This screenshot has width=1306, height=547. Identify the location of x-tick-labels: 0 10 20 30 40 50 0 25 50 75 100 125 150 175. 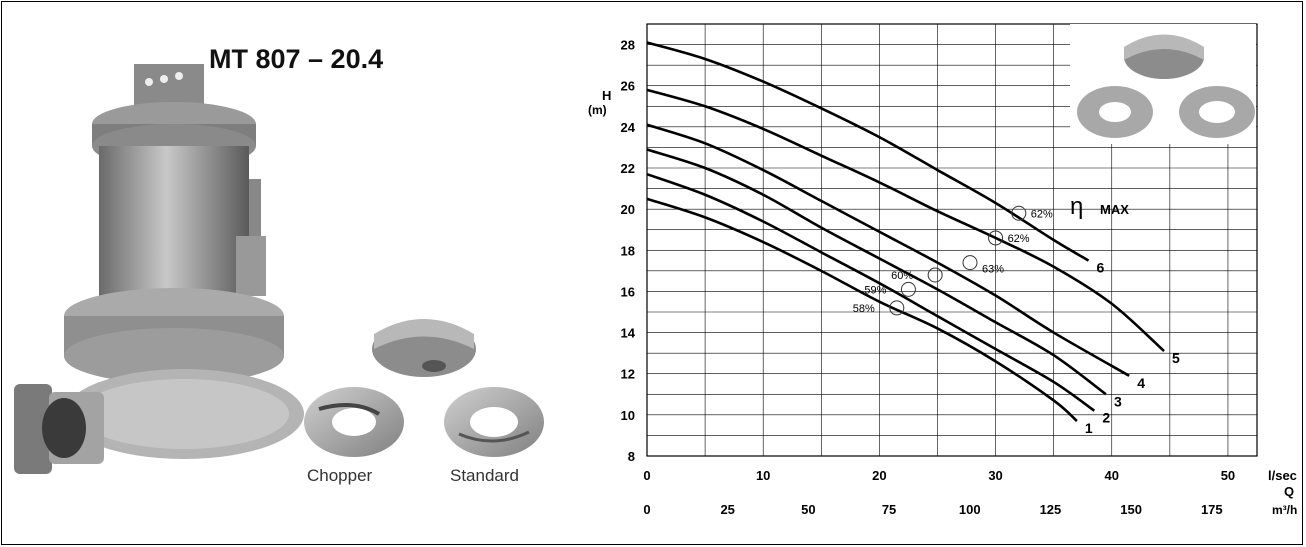
(939, 492).